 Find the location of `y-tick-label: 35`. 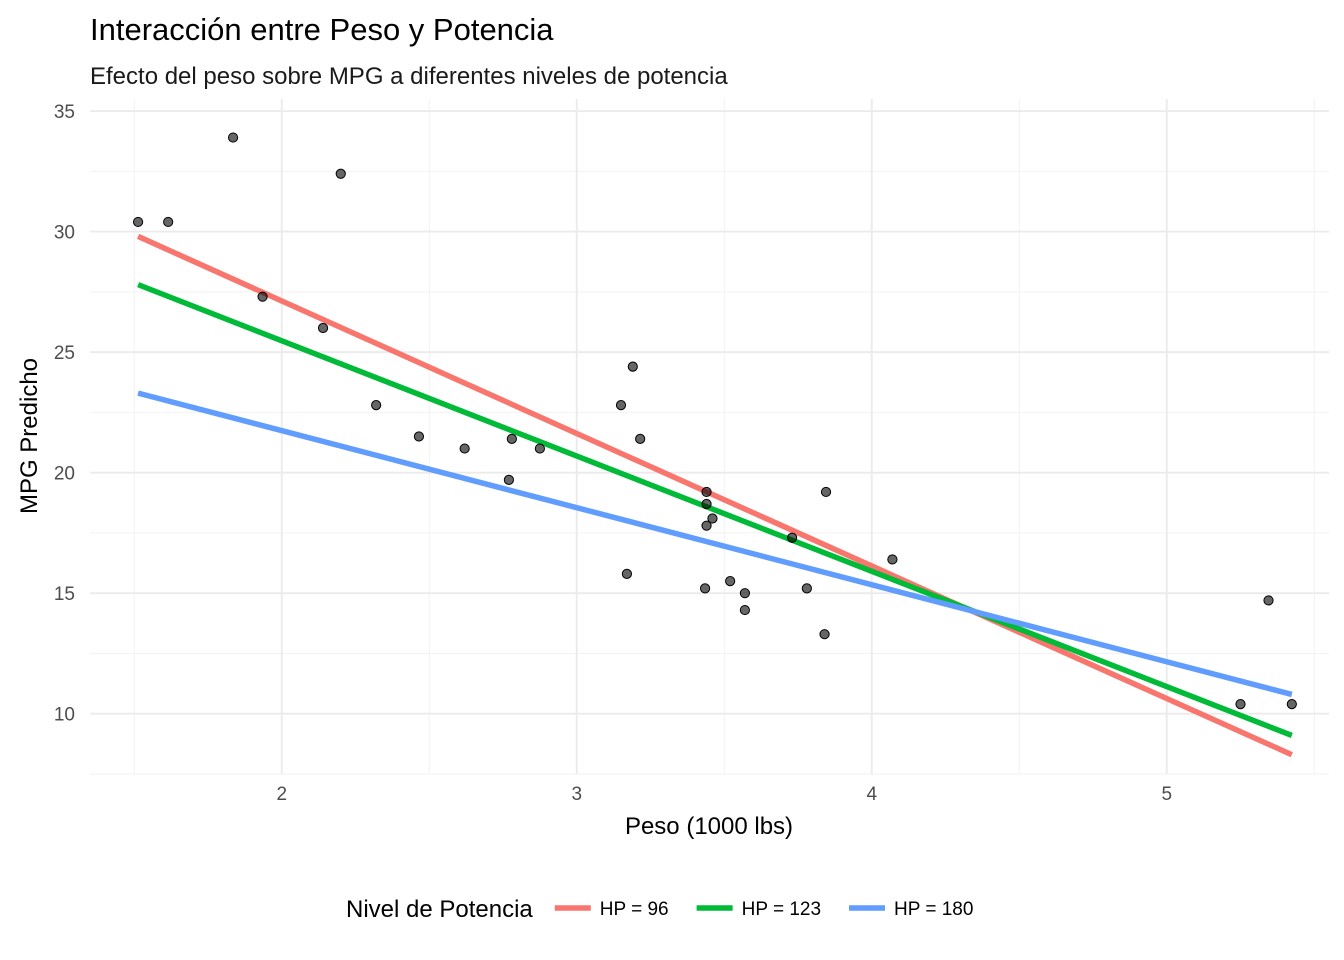

y-tick-label: 35 is located at coordinates (64, 112).